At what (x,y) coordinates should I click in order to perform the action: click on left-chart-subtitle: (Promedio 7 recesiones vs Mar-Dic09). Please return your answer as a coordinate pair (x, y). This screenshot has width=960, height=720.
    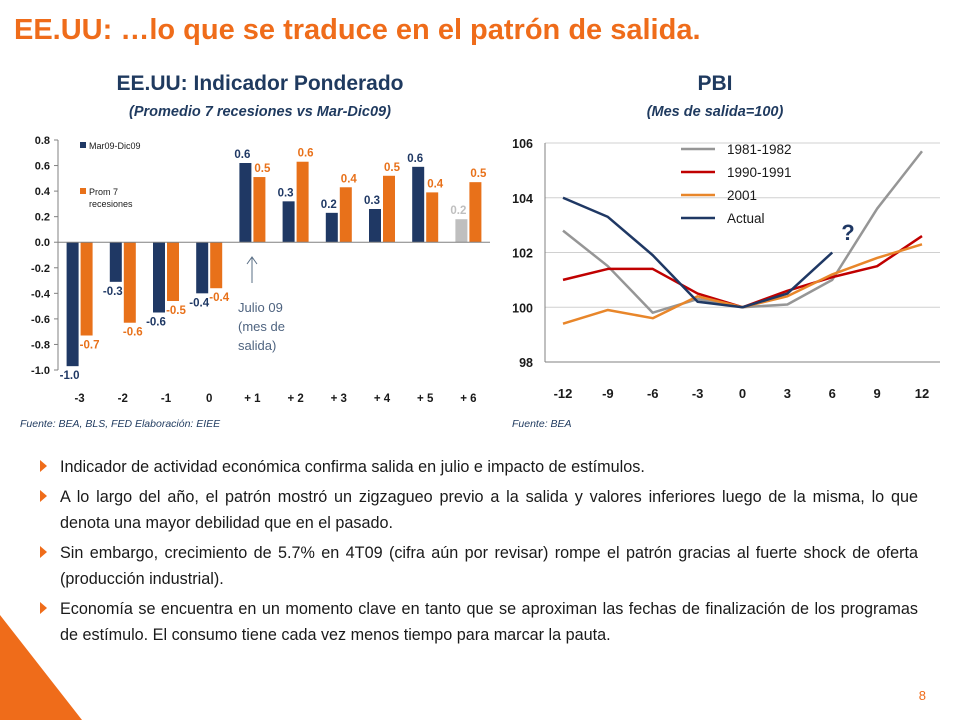
    Looking at the image, I should click on (260, 112).